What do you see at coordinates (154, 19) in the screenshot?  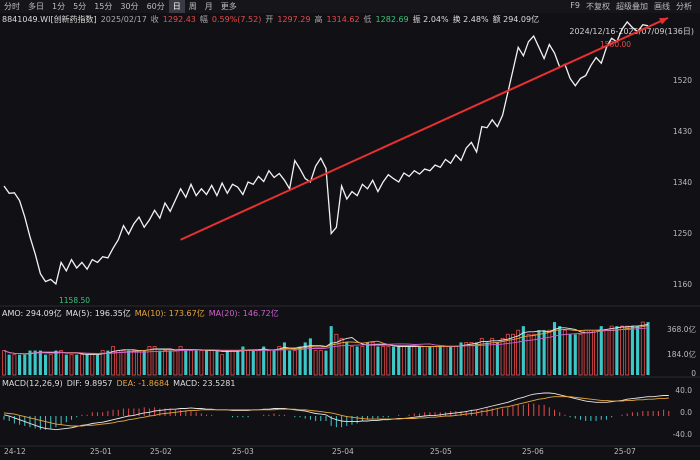 I see `close-label: 收` at bounding box center [154, 19].